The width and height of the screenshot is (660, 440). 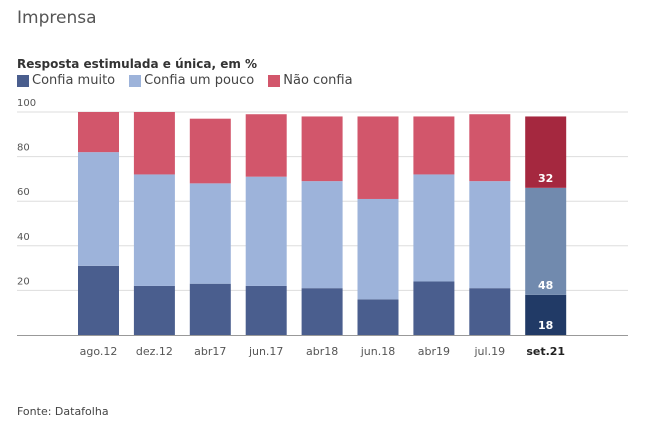 I want to click on legend-item-confia-um-pouco: Confia um pouco, so click(x=191, y=80).